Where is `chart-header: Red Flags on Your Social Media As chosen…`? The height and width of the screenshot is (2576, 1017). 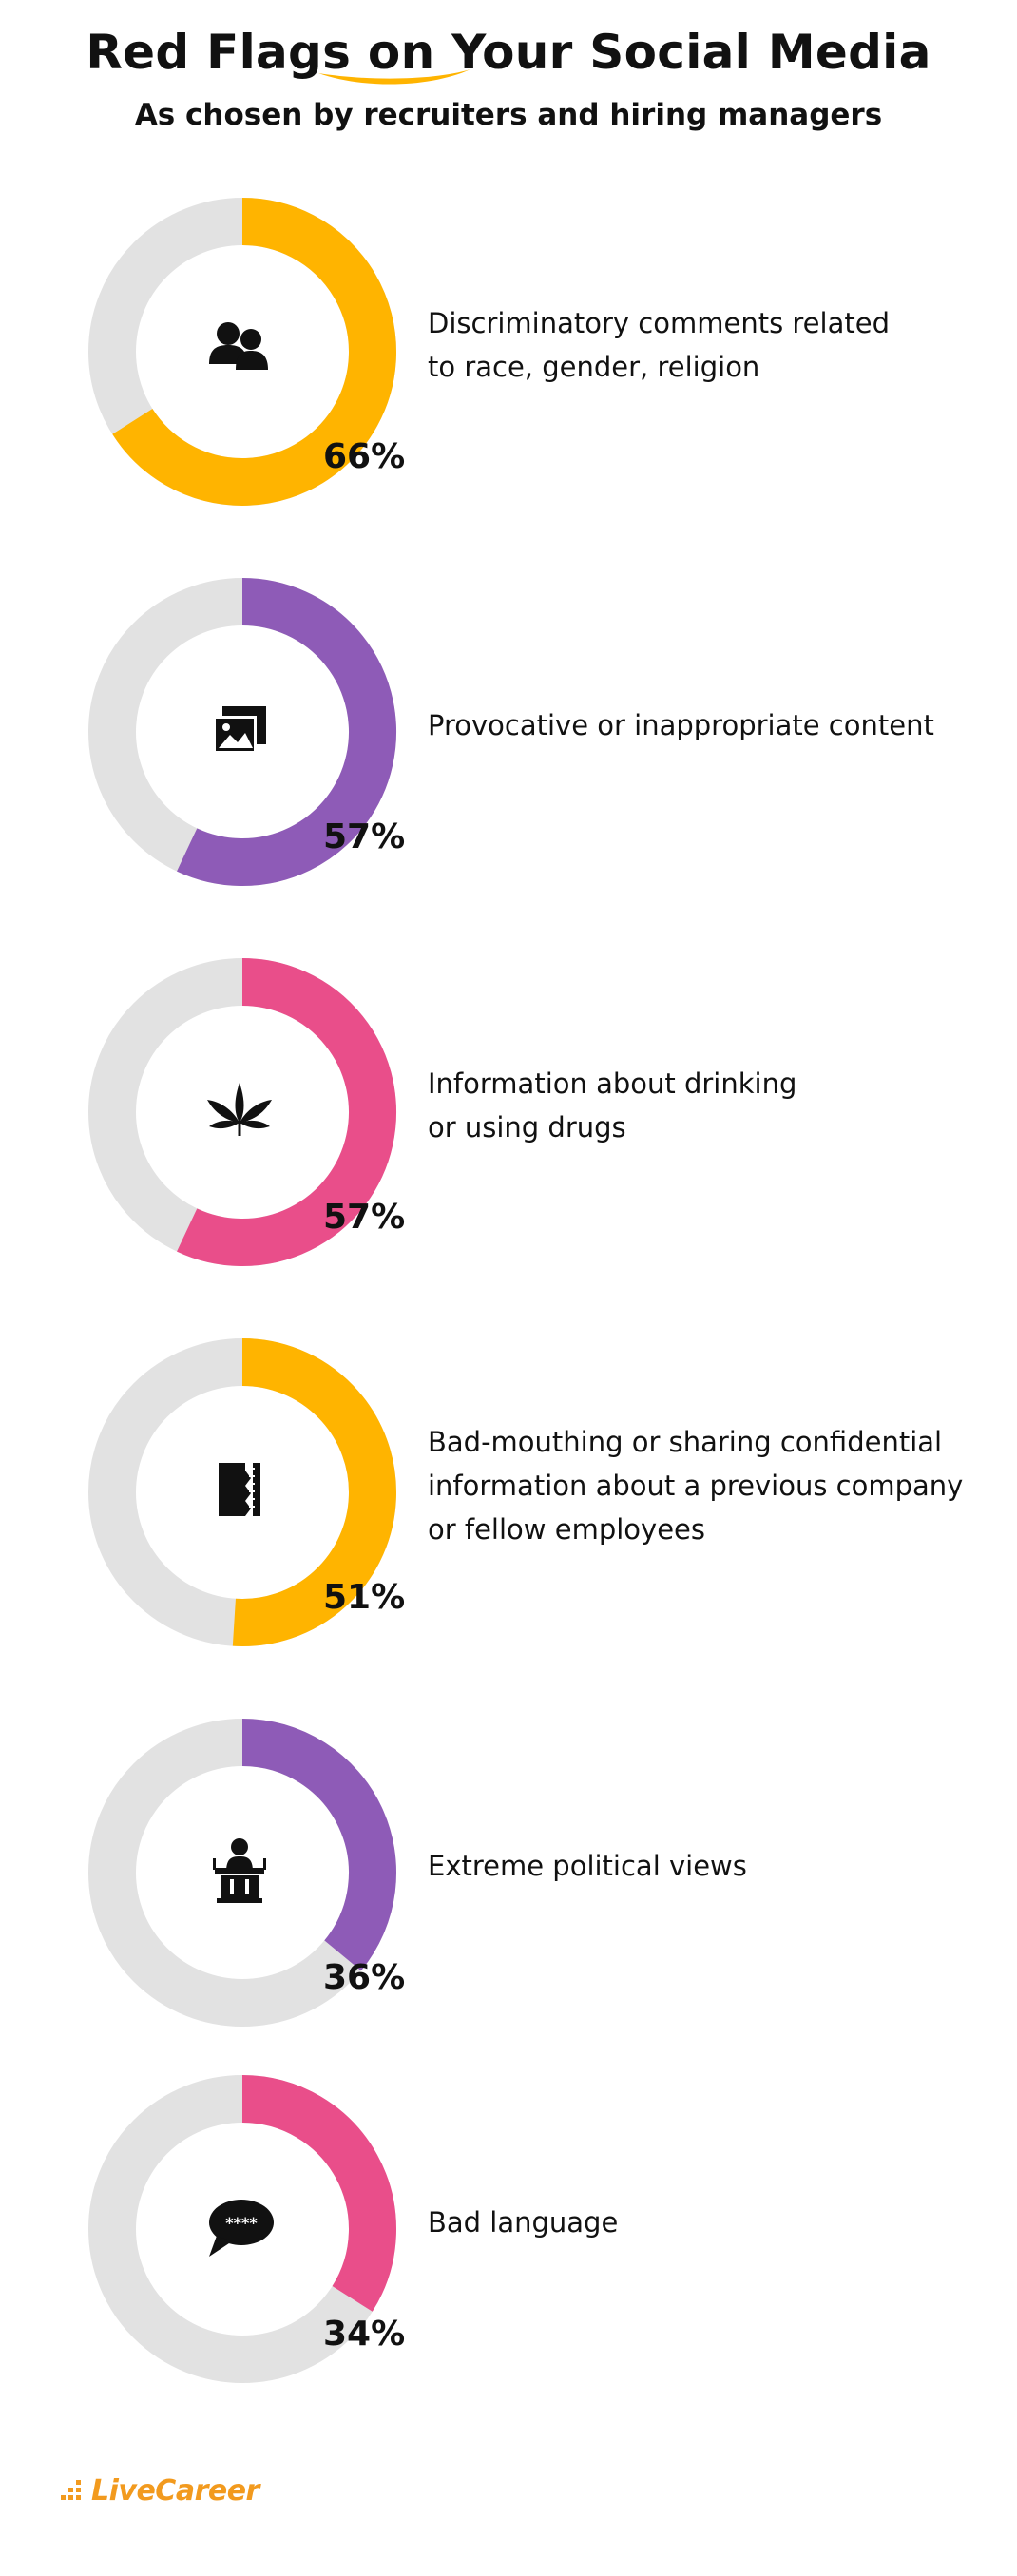
chart-header: Red Flags on Your Social Media As chosen… is located at coordinates (508, 76).